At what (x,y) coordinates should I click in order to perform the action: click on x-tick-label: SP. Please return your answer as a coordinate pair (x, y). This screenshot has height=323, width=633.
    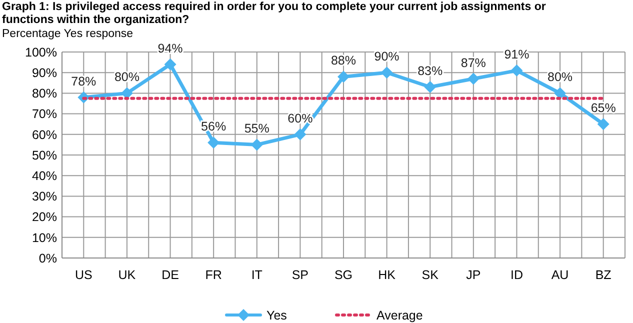
    Looking at the image, I should click on (300, 275).